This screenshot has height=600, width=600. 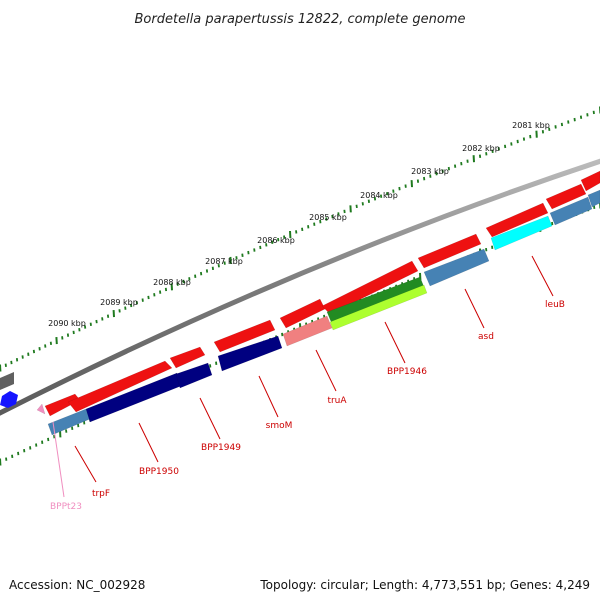 I want to click on gene-label-bpp1950: BPP1950, so click(x=159, y=472).